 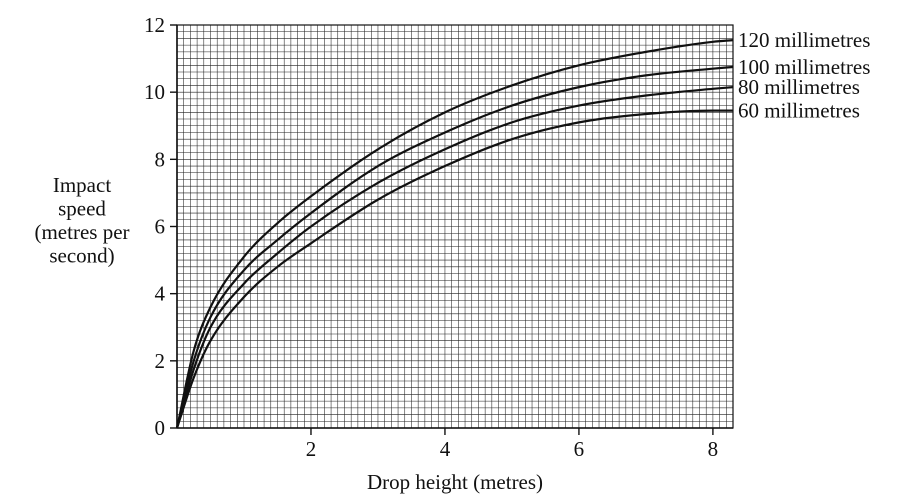 What do you see at coordinates (311, 449) in the screenshot?
I see `x-tick-label: 2` at bounding box center [311, 449].